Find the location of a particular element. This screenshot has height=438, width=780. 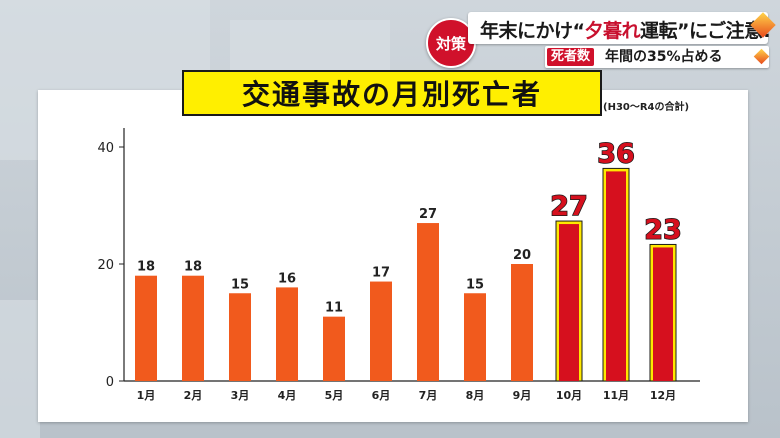

x-tick-label: 9月 is located at coordinates (522, 395).